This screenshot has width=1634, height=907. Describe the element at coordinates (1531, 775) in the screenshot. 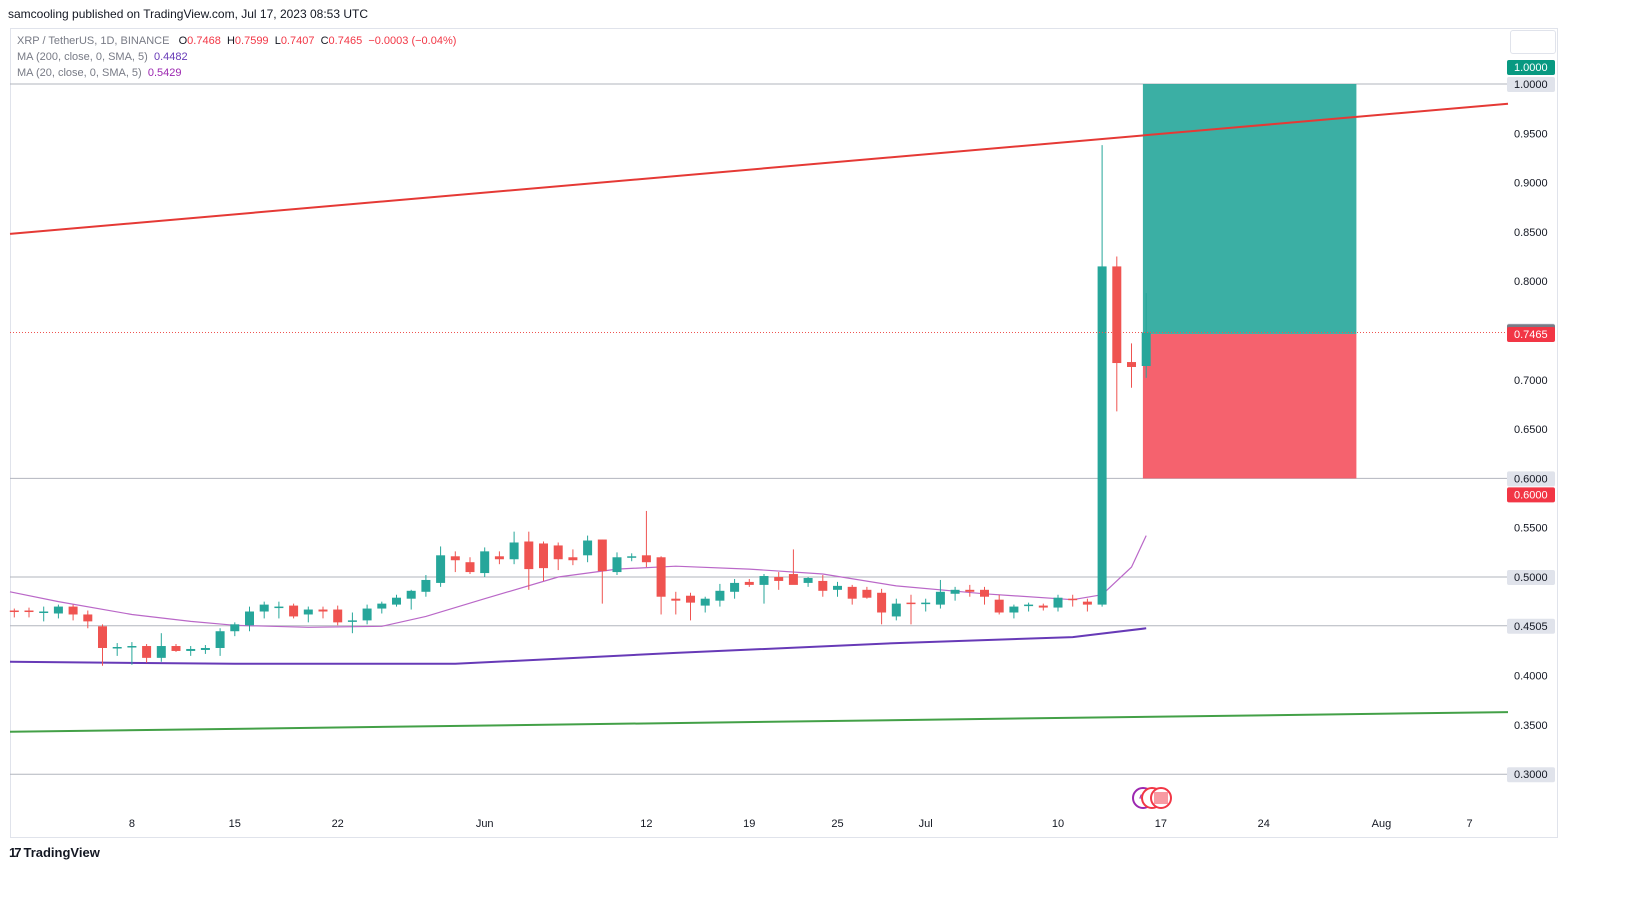

I see `price-badge-level: 0.3000` at that location.